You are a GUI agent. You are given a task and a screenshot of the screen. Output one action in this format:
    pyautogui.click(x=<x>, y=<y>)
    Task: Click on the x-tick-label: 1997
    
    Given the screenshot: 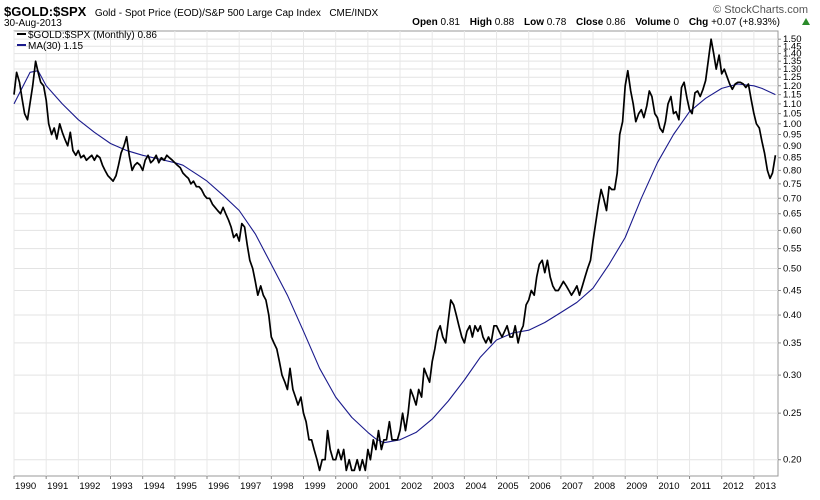 What is the action you would take?
    pyautogui.click(x=250, y=486)
    